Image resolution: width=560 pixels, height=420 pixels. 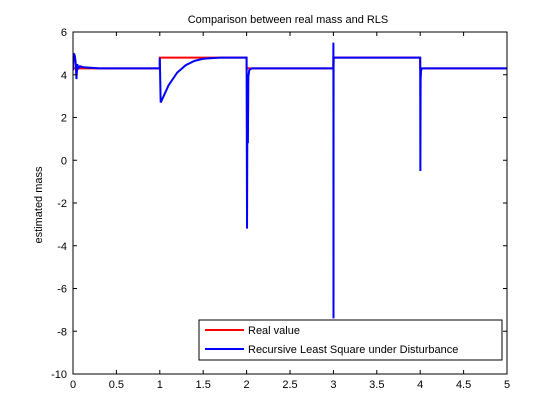 I want to click on legend-label: Real value, so click(x=274, y=331).